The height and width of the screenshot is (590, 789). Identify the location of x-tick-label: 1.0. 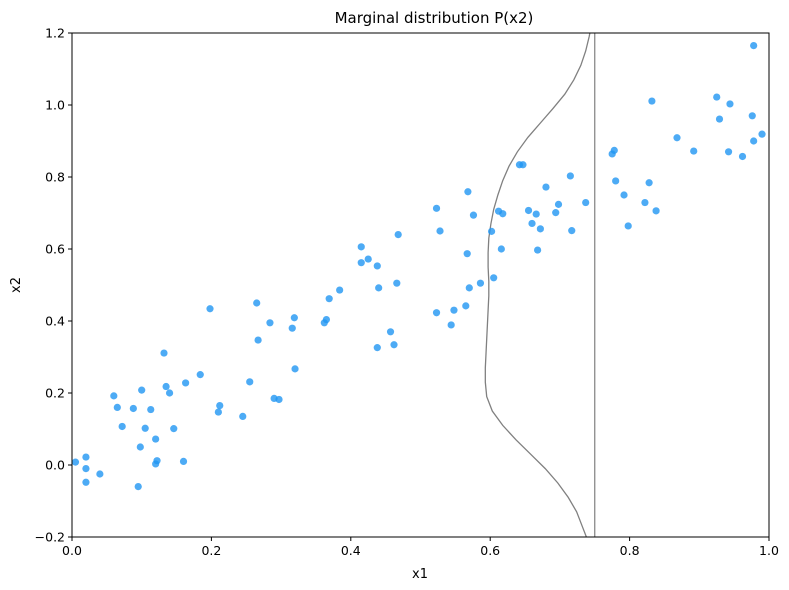
(769, 550).